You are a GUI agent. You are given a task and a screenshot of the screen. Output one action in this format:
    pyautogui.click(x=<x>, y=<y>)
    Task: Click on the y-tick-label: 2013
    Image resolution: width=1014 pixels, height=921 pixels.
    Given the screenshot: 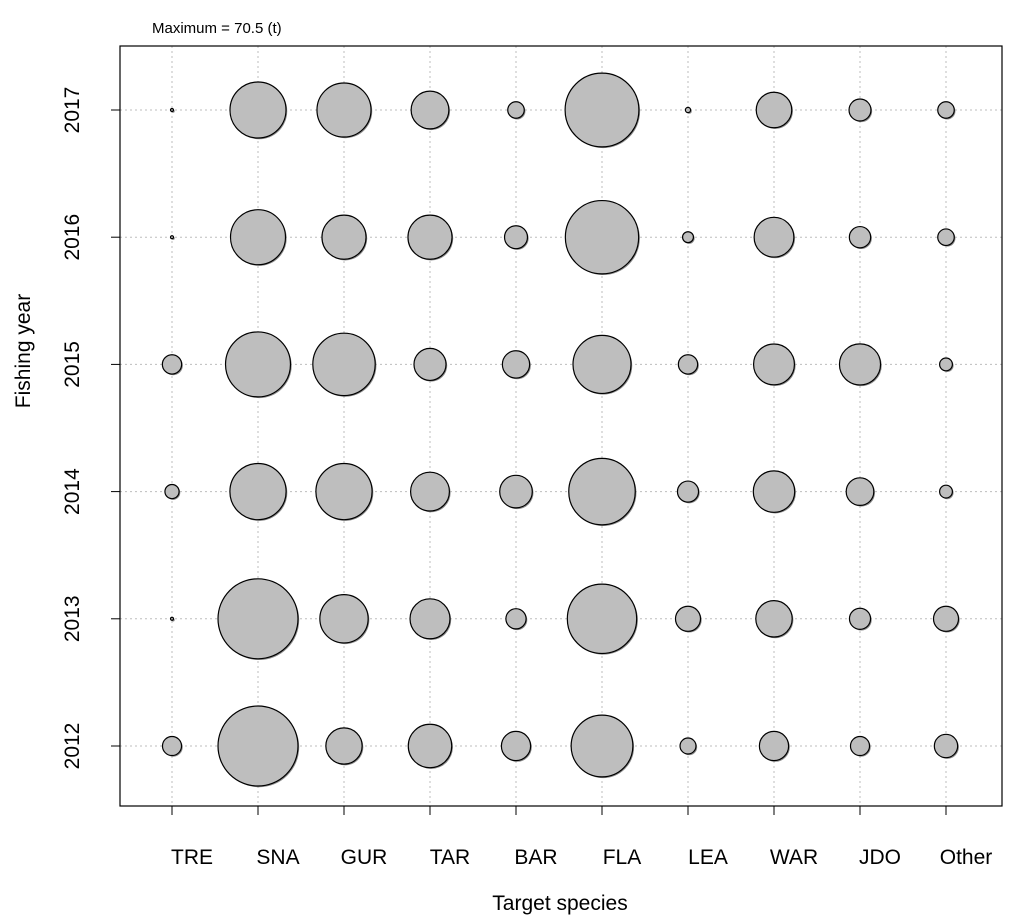 What is the action you would take?
    pyautogui.click(x=72, y=618)
    